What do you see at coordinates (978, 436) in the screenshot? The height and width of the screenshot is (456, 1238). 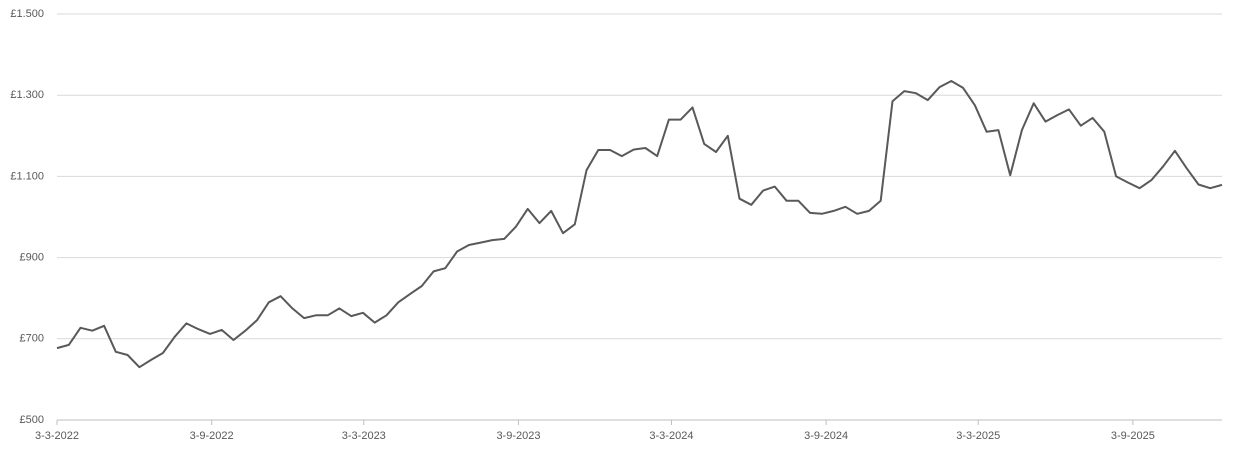 I see `x-tick-label: 3-3-2025` at bounding box center [978, 436].